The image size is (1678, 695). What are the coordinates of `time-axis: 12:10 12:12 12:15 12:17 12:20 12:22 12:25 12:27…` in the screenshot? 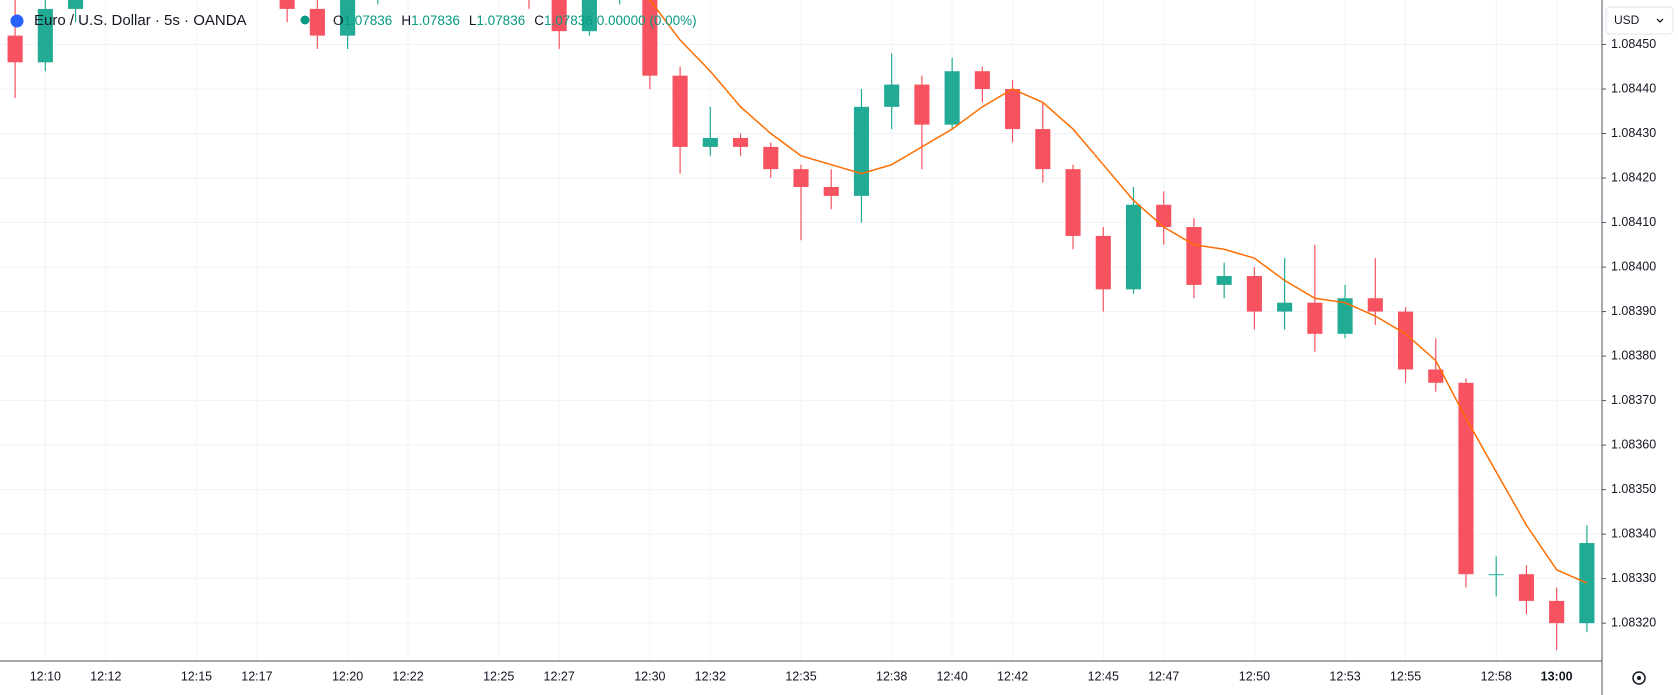 It's located at (801, 676).